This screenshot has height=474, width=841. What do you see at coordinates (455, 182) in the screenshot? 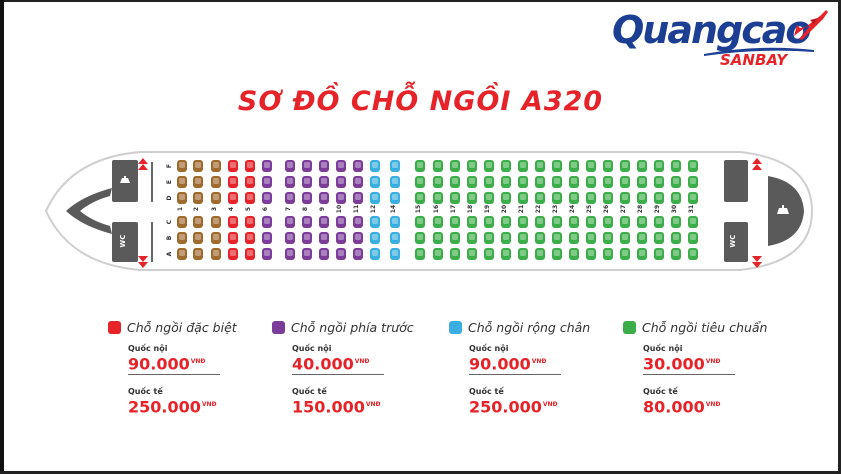
I see `seat-17-E` at bounding box center [455, 182].